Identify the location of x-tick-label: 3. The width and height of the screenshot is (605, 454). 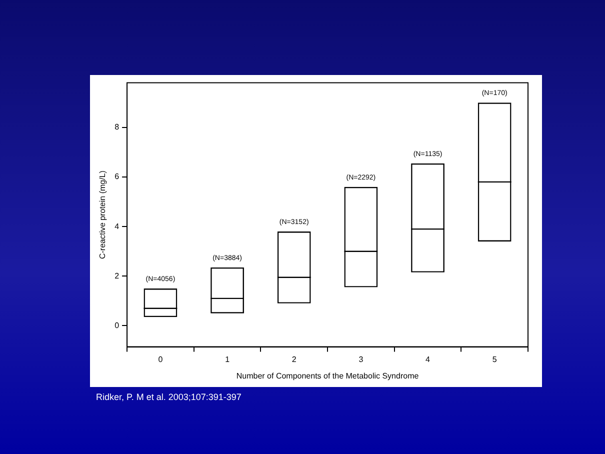
(361, 359).